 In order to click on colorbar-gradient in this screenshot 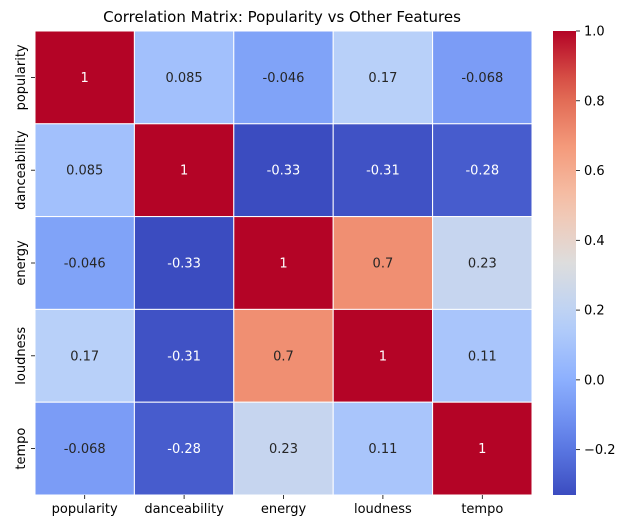, I will do `click(564, 263)`.